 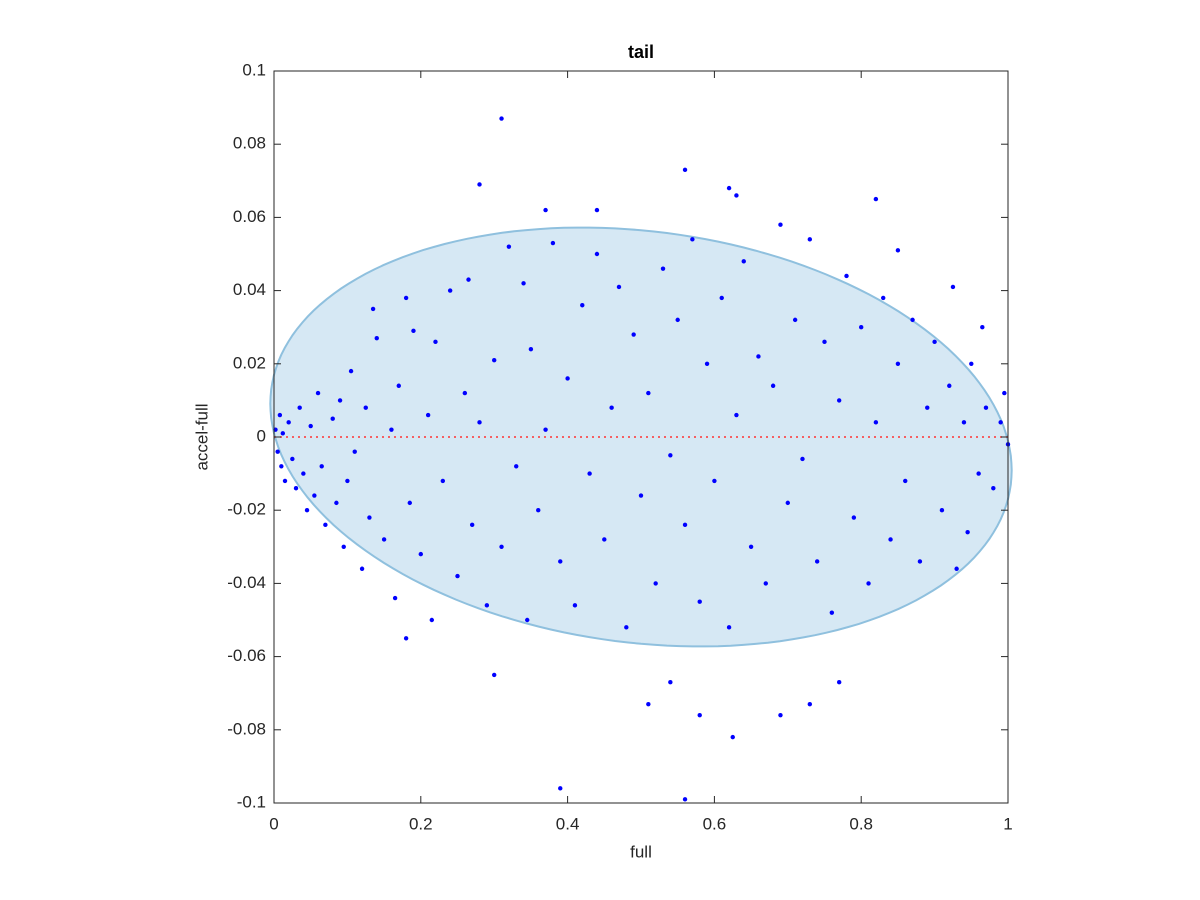 What do you see at coordinates (249, 362) in the screenshot?
I see `y-tick-label: 0.02` at bounding box center [249, 362].